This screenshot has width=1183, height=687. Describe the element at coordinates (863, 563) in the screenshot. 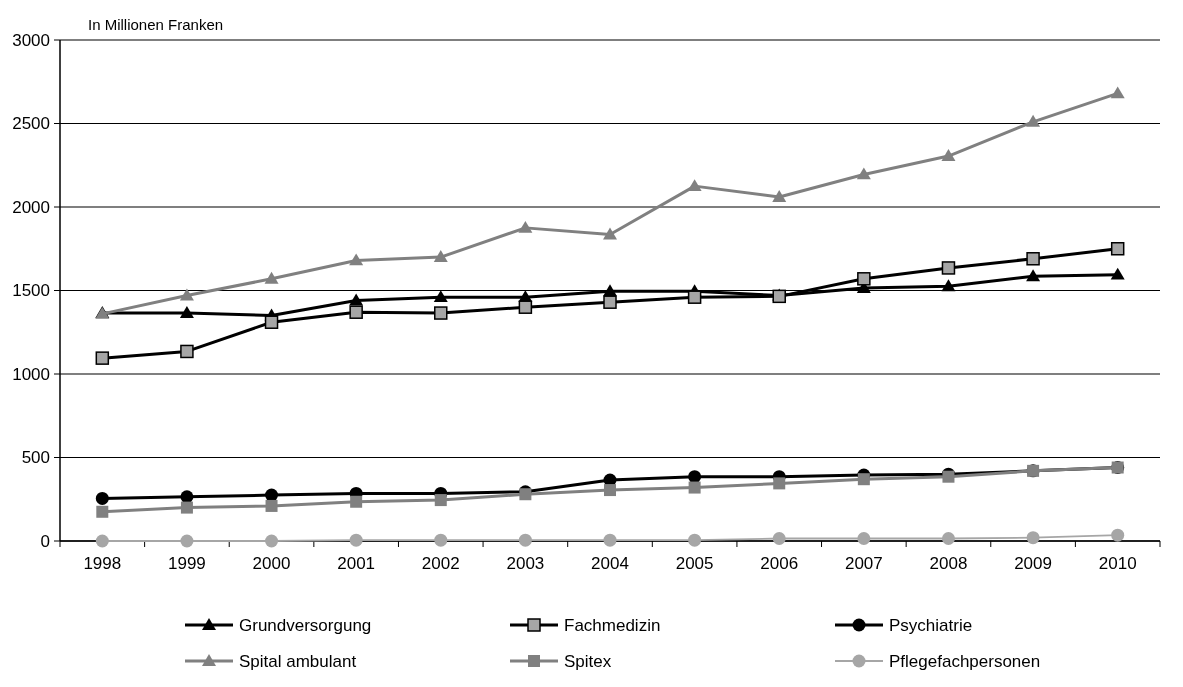

I see `x-tick-label: 2007` at that location.